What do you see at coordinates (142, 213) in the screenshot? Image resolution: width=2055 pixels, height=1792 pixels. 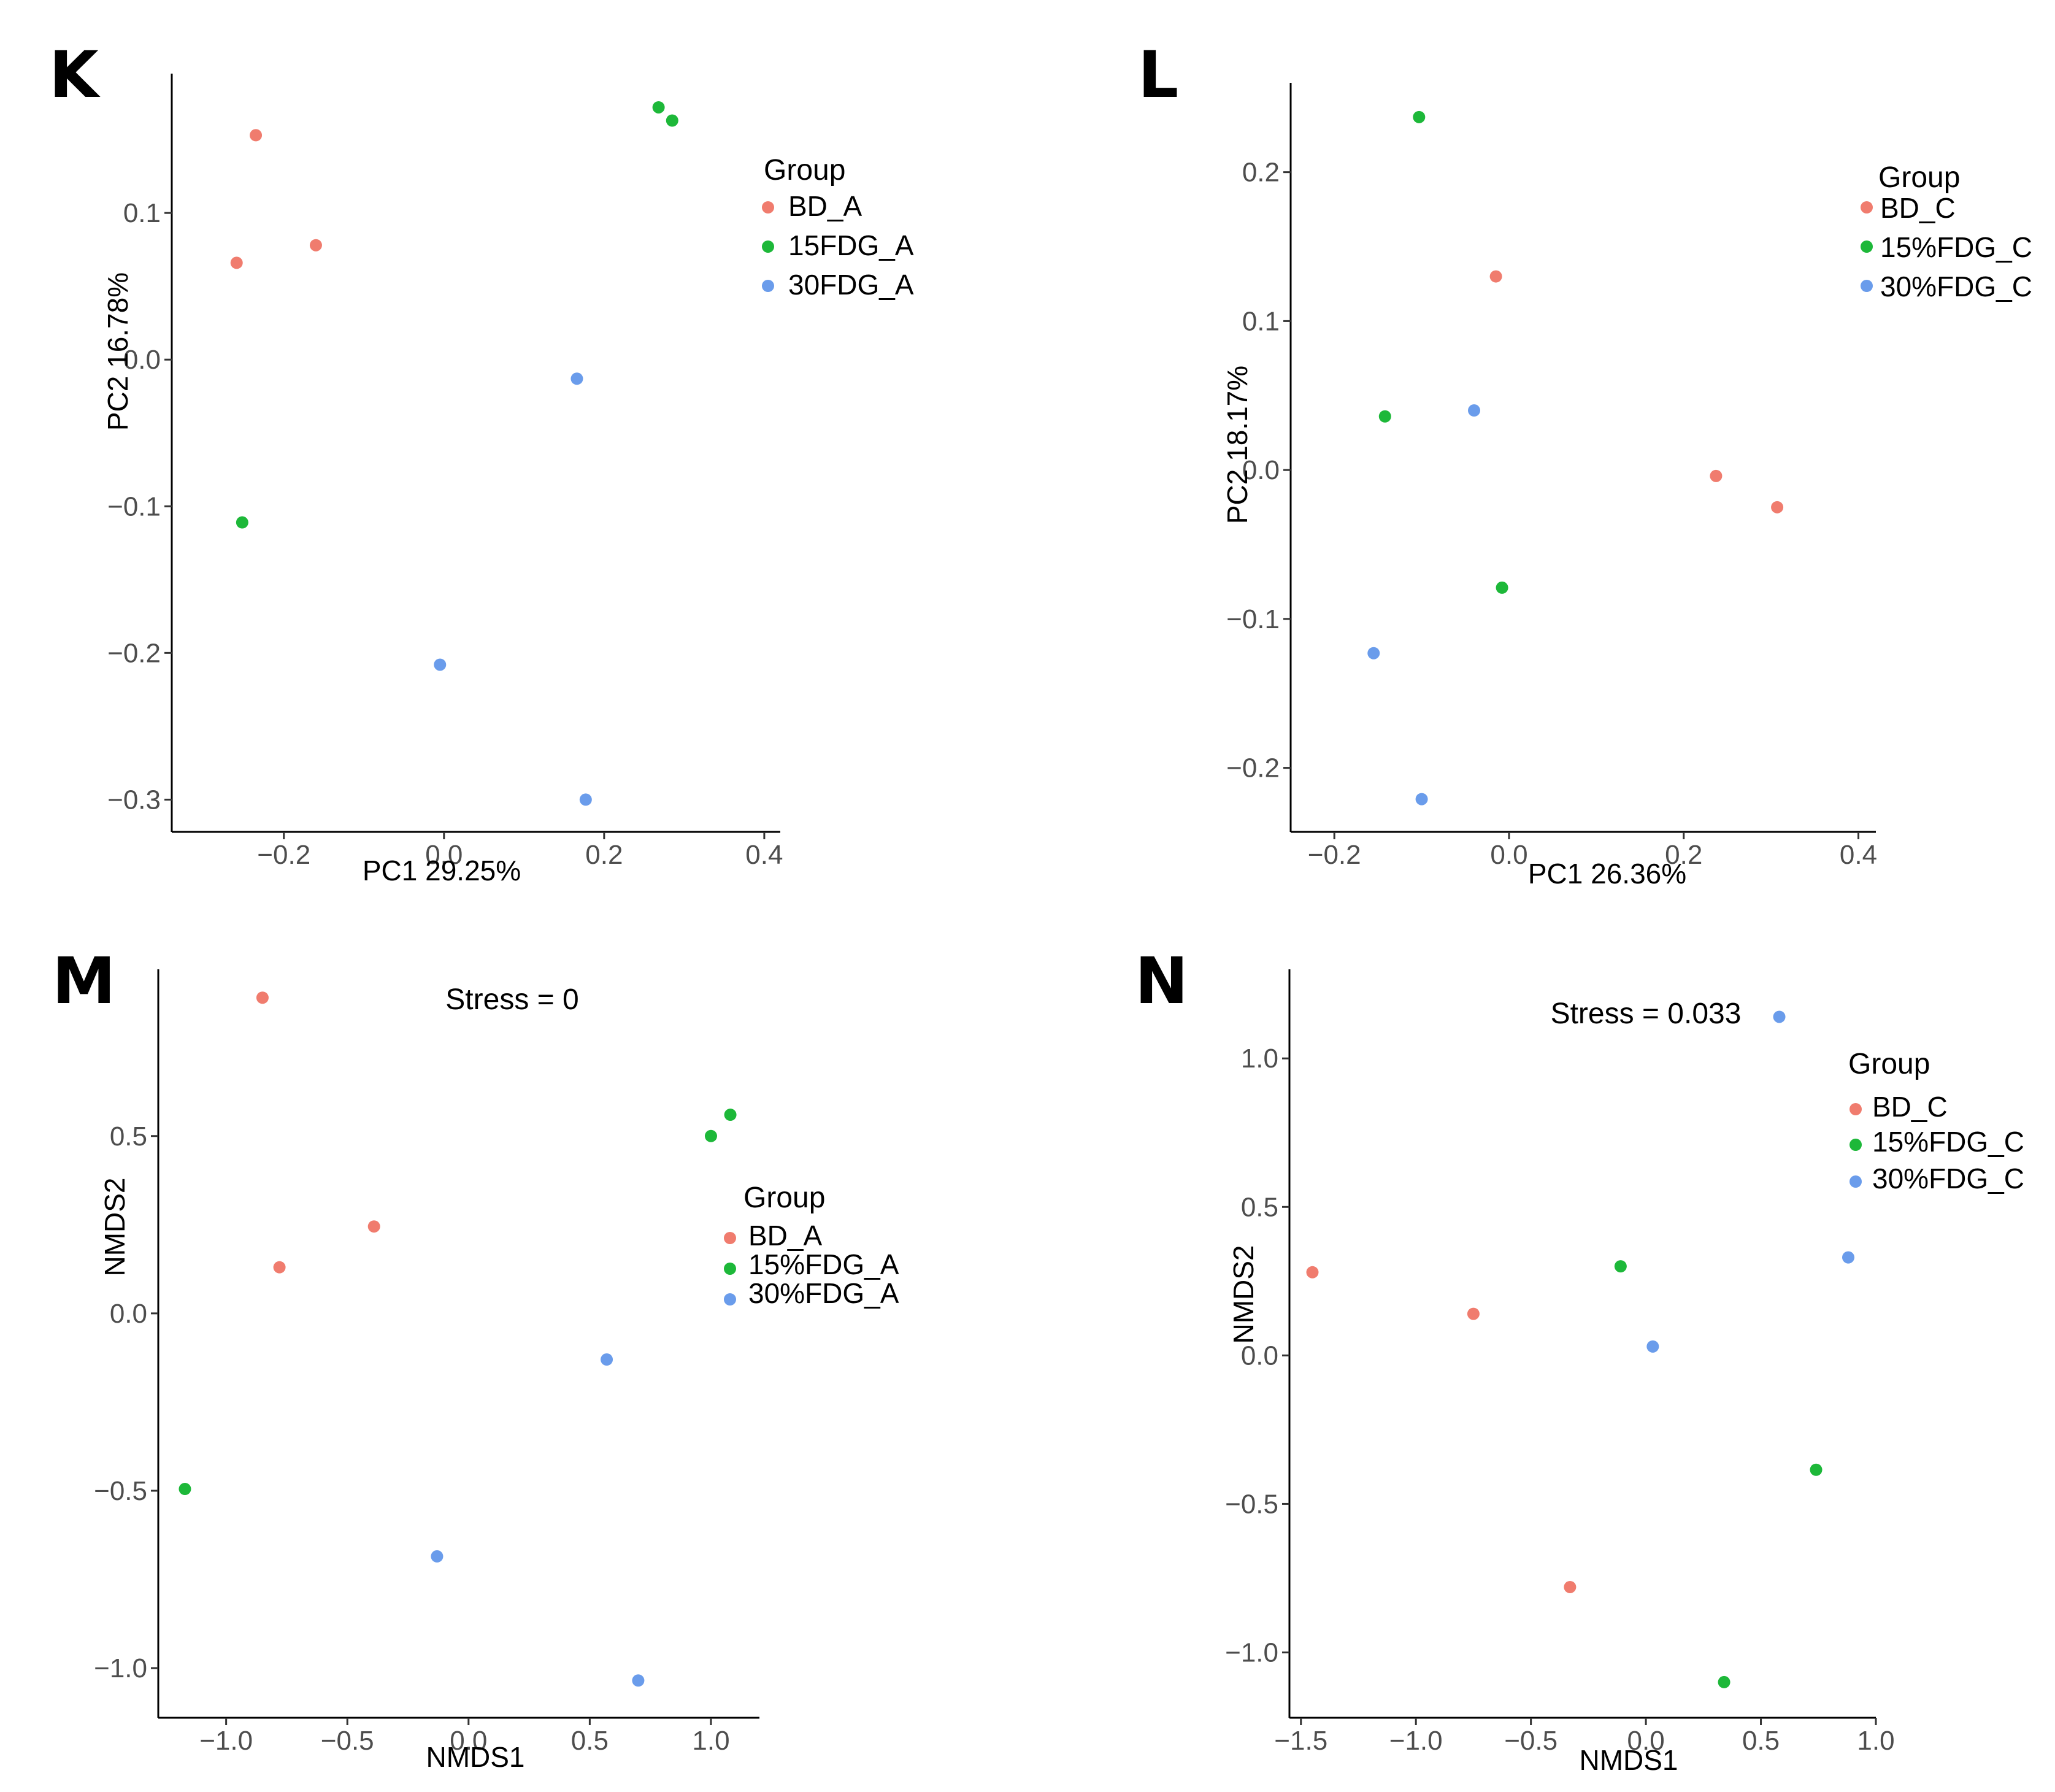 I see `y-tick-label: 0.1` at bounding box center [142, 213].